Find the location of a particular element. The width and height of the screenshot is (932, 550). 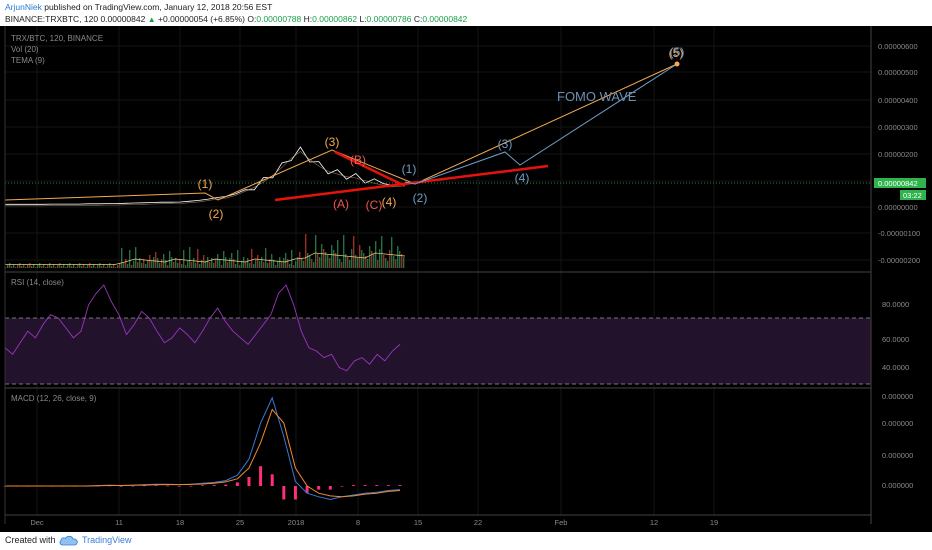

volume-bars is located at coordinates (205, 251).